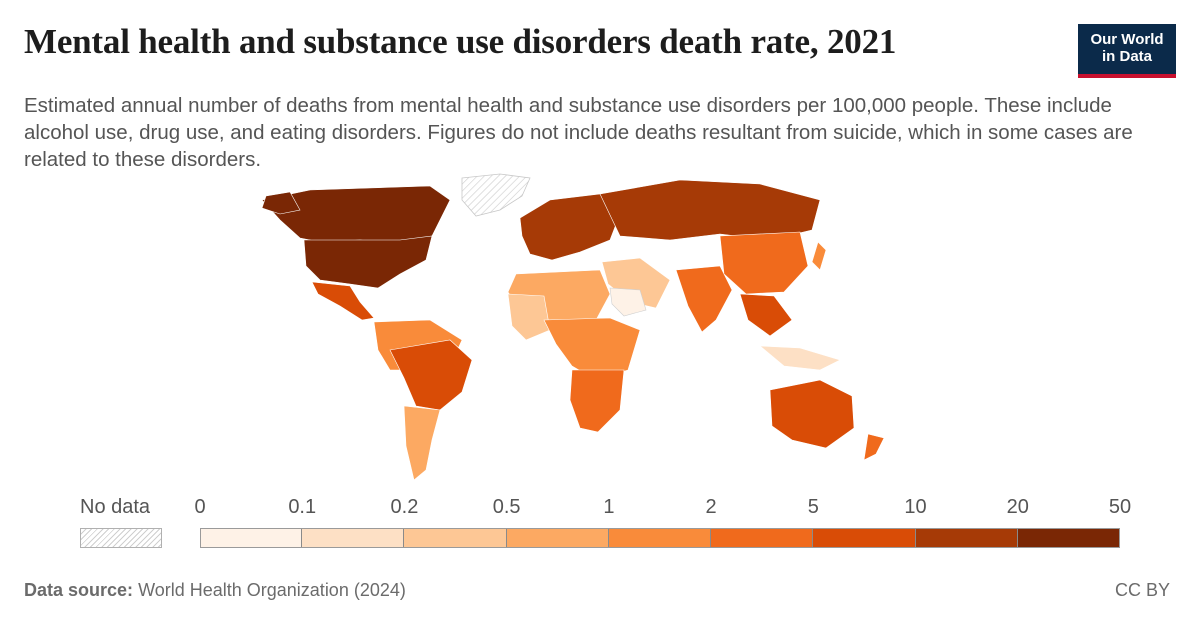 The width and height of the screenshot is (1200, 627). Describe the element at coordinates (121, 522) in the screenshot. I see `legend-no-data: No data` at that location.